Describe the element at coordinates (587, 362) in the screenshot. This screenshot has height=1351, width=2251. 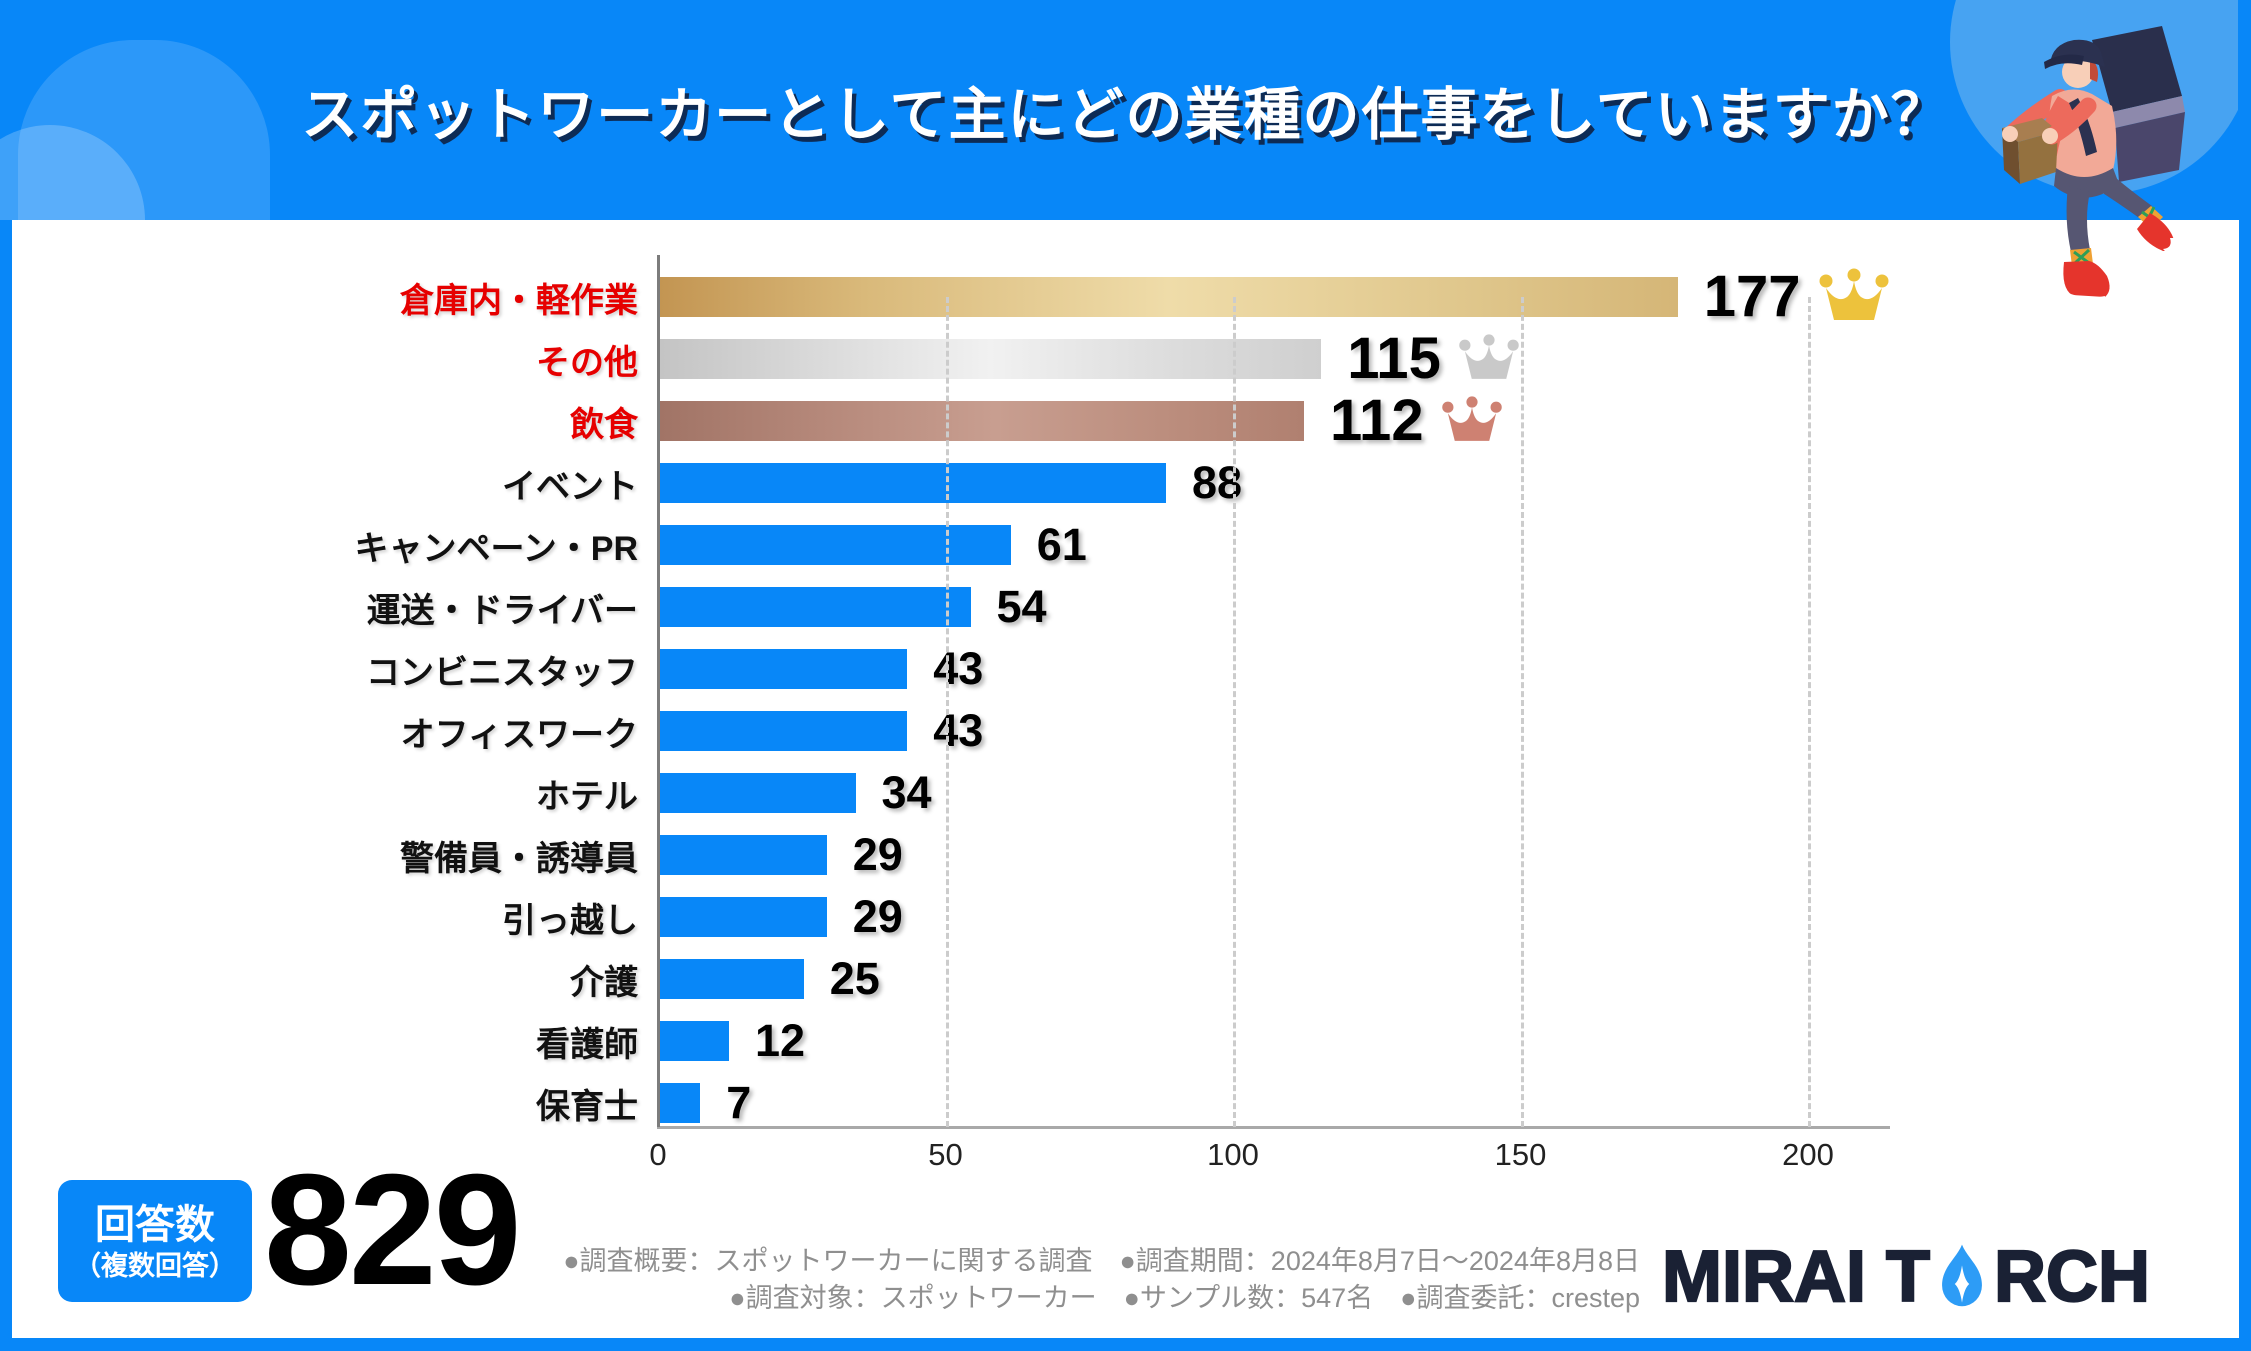
I see `category-label: その他` at that location.